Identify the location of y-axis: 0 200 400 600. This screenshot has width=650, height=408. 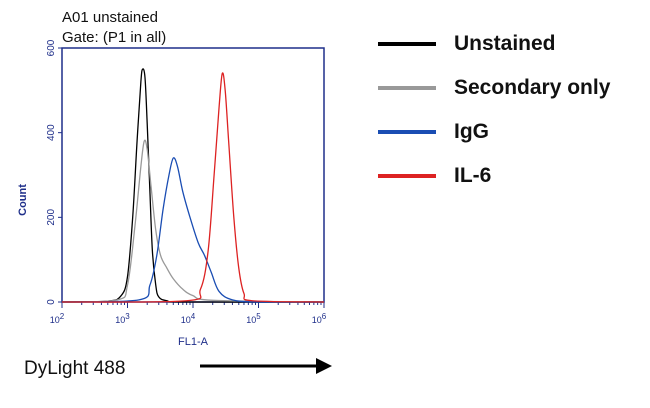
(54, 172).